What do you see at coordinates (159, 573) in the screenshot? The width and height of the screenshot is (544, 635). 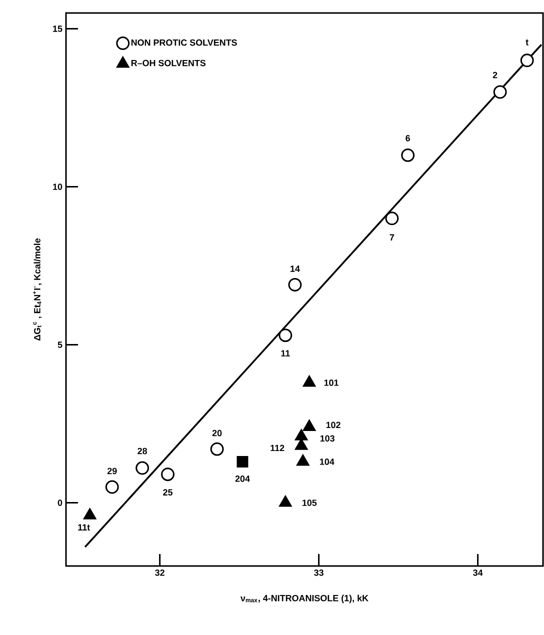 I see `x-tick-label: 32` at bounding box center [159, 573].